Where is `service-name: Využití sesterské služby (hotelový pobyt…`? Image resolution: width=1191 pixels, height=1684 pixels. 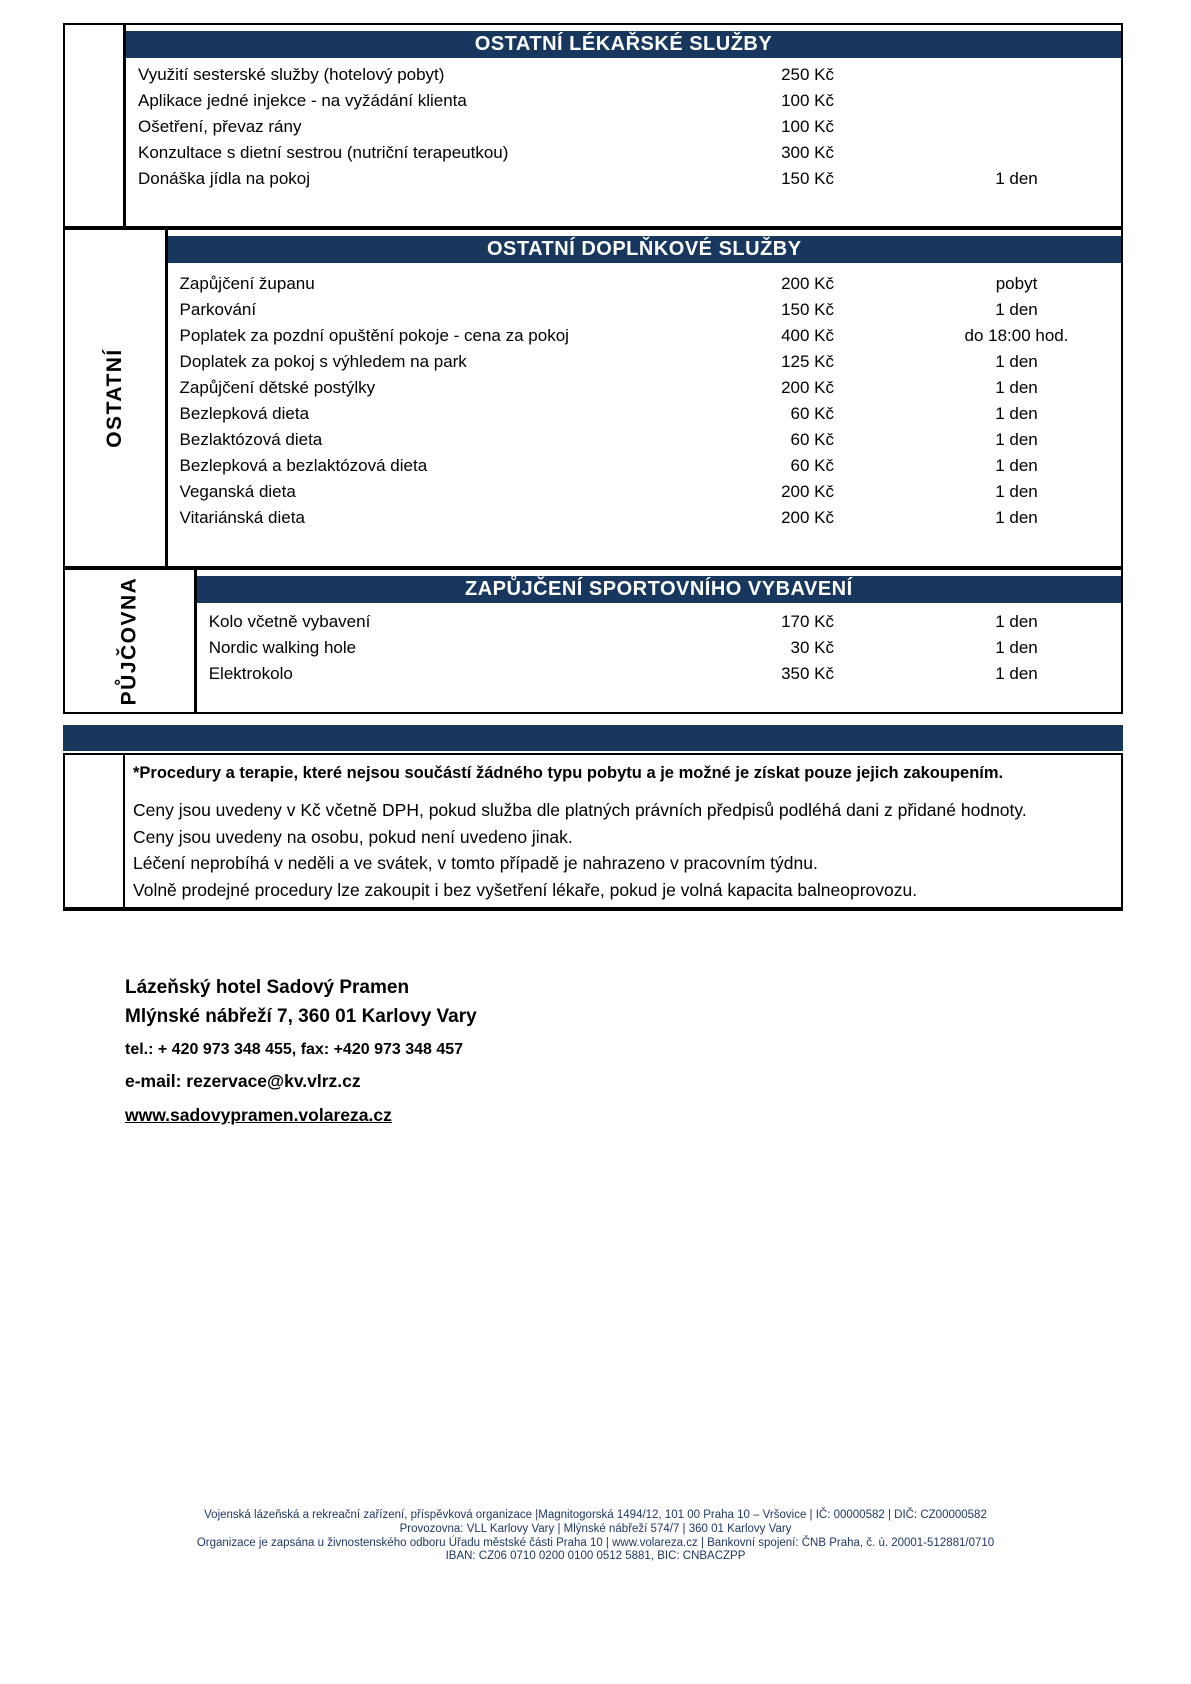
service-name: Využití sesterské služby (hotelový pobyt… is located at coordinates (291, 74).